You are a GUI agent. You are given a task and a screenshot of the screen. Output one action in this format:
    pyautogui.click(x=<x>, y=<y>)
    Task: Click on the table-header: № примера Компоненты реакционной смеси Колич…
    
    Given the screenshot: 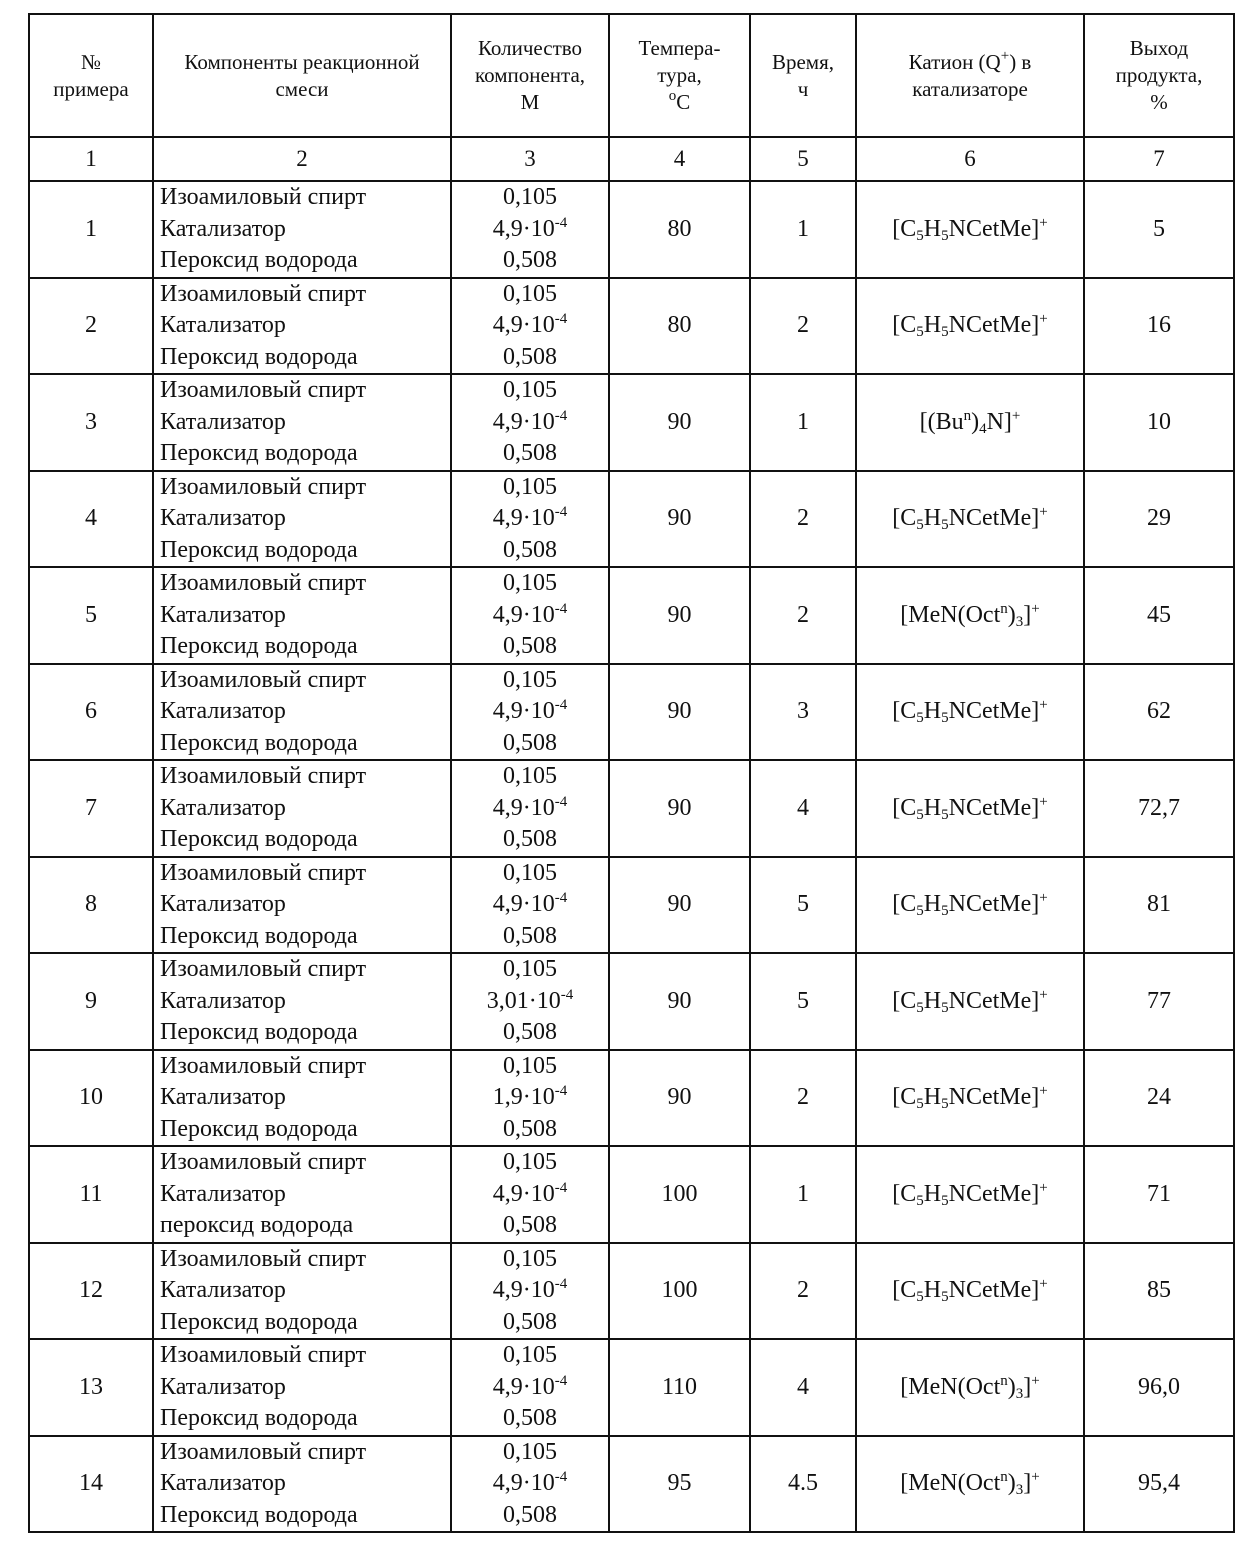 What is the action you would take?
    pyautogui.click(x=631, y=75)
    